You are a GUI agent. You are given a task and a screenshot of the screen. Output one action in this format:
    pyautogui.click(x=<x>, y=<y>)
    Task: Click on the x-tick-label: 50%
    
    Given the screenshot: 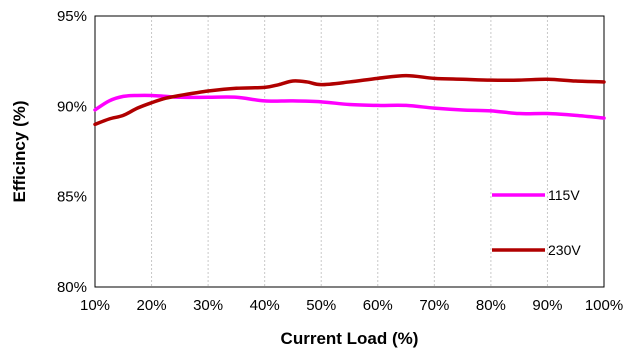 What is the action you would take?
    pyautogui.click(x=321, y=305)
    